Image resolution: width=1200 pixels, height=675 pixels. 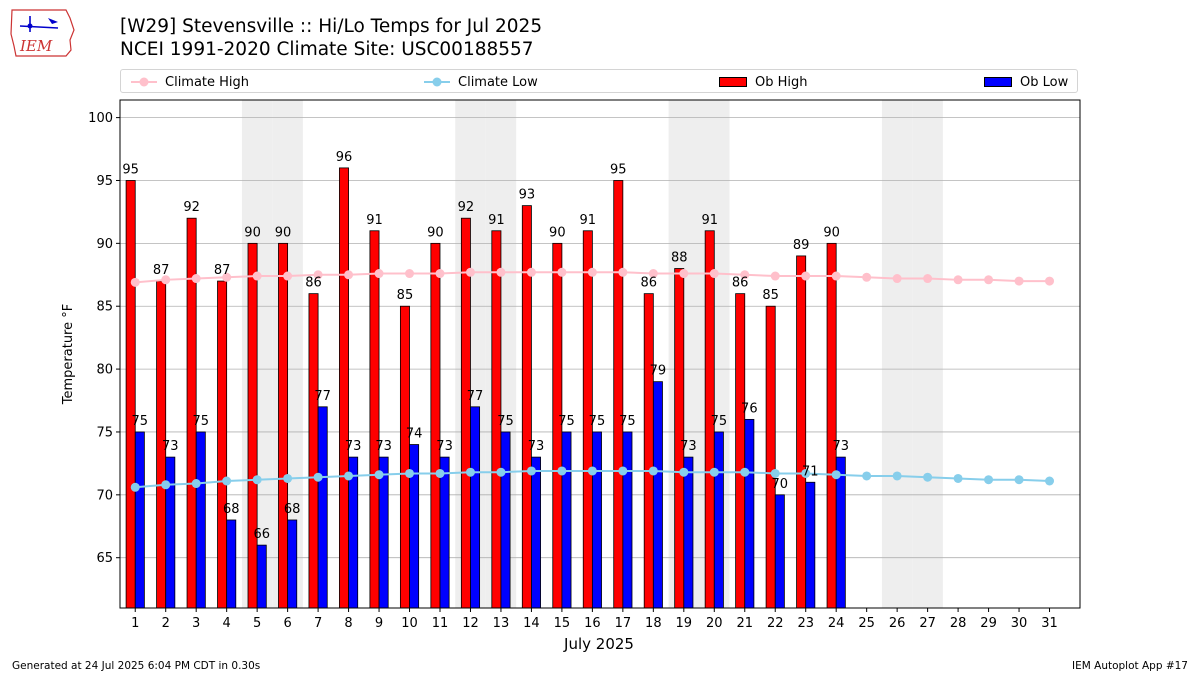 What do you see at coordinates (227, 623) in the screenshot?
I see `x-tick-label: 4` at bounding box center [227, 623].